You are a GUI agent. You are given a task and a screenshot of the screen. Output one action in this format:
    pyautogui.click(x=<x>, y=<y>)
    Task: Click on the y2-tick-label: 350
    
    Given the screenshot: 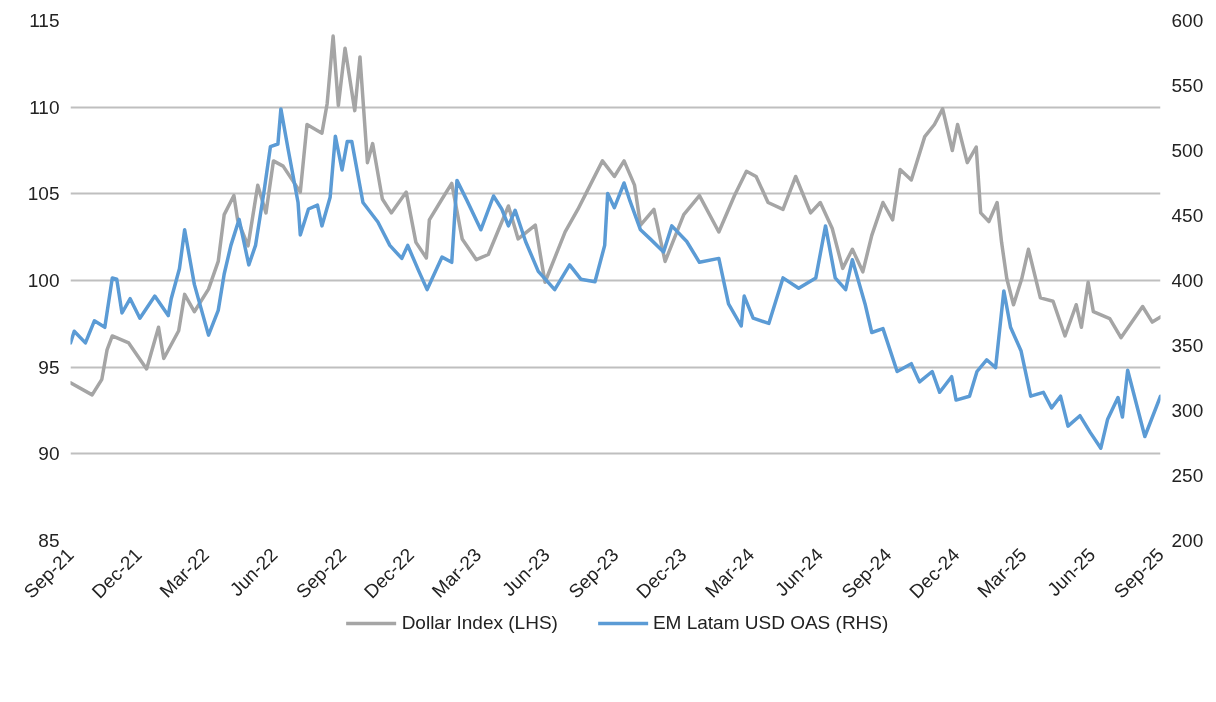 What is the action you would take?
    pyautogui.click(x=1187, y=345)
    